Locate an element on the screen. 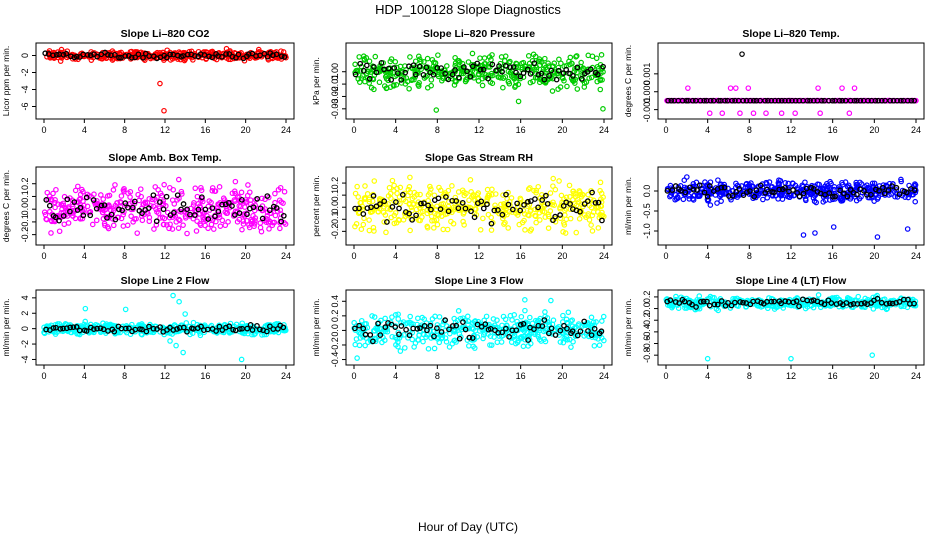 This screenshot has height=540, width=936. y-tick-label: -0.001 is located at coordinates (647, 110).